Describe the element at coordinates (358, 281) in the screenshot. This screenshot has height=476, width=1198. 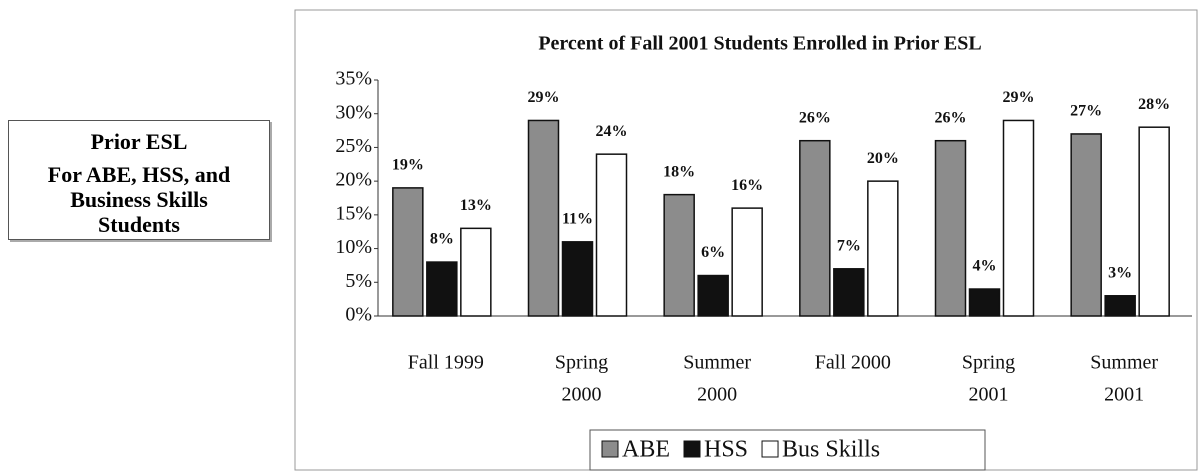
I see `y-tick-label: 5%` at that location.